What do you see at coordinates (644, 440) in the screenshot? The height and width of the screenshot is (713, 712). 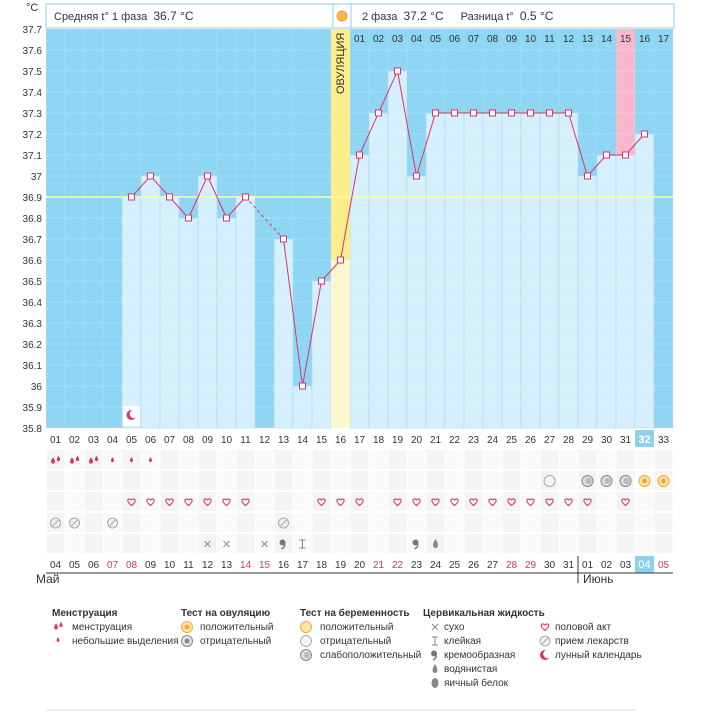 I see `cycle-day-label: 32` at bounding box center [644, 440].